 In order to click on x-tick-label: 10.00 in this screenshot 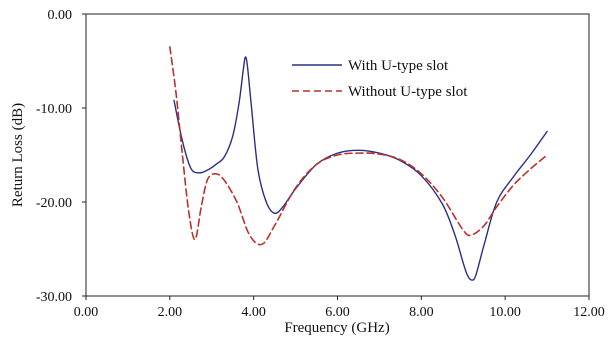, I will do `click(505, 312)`.